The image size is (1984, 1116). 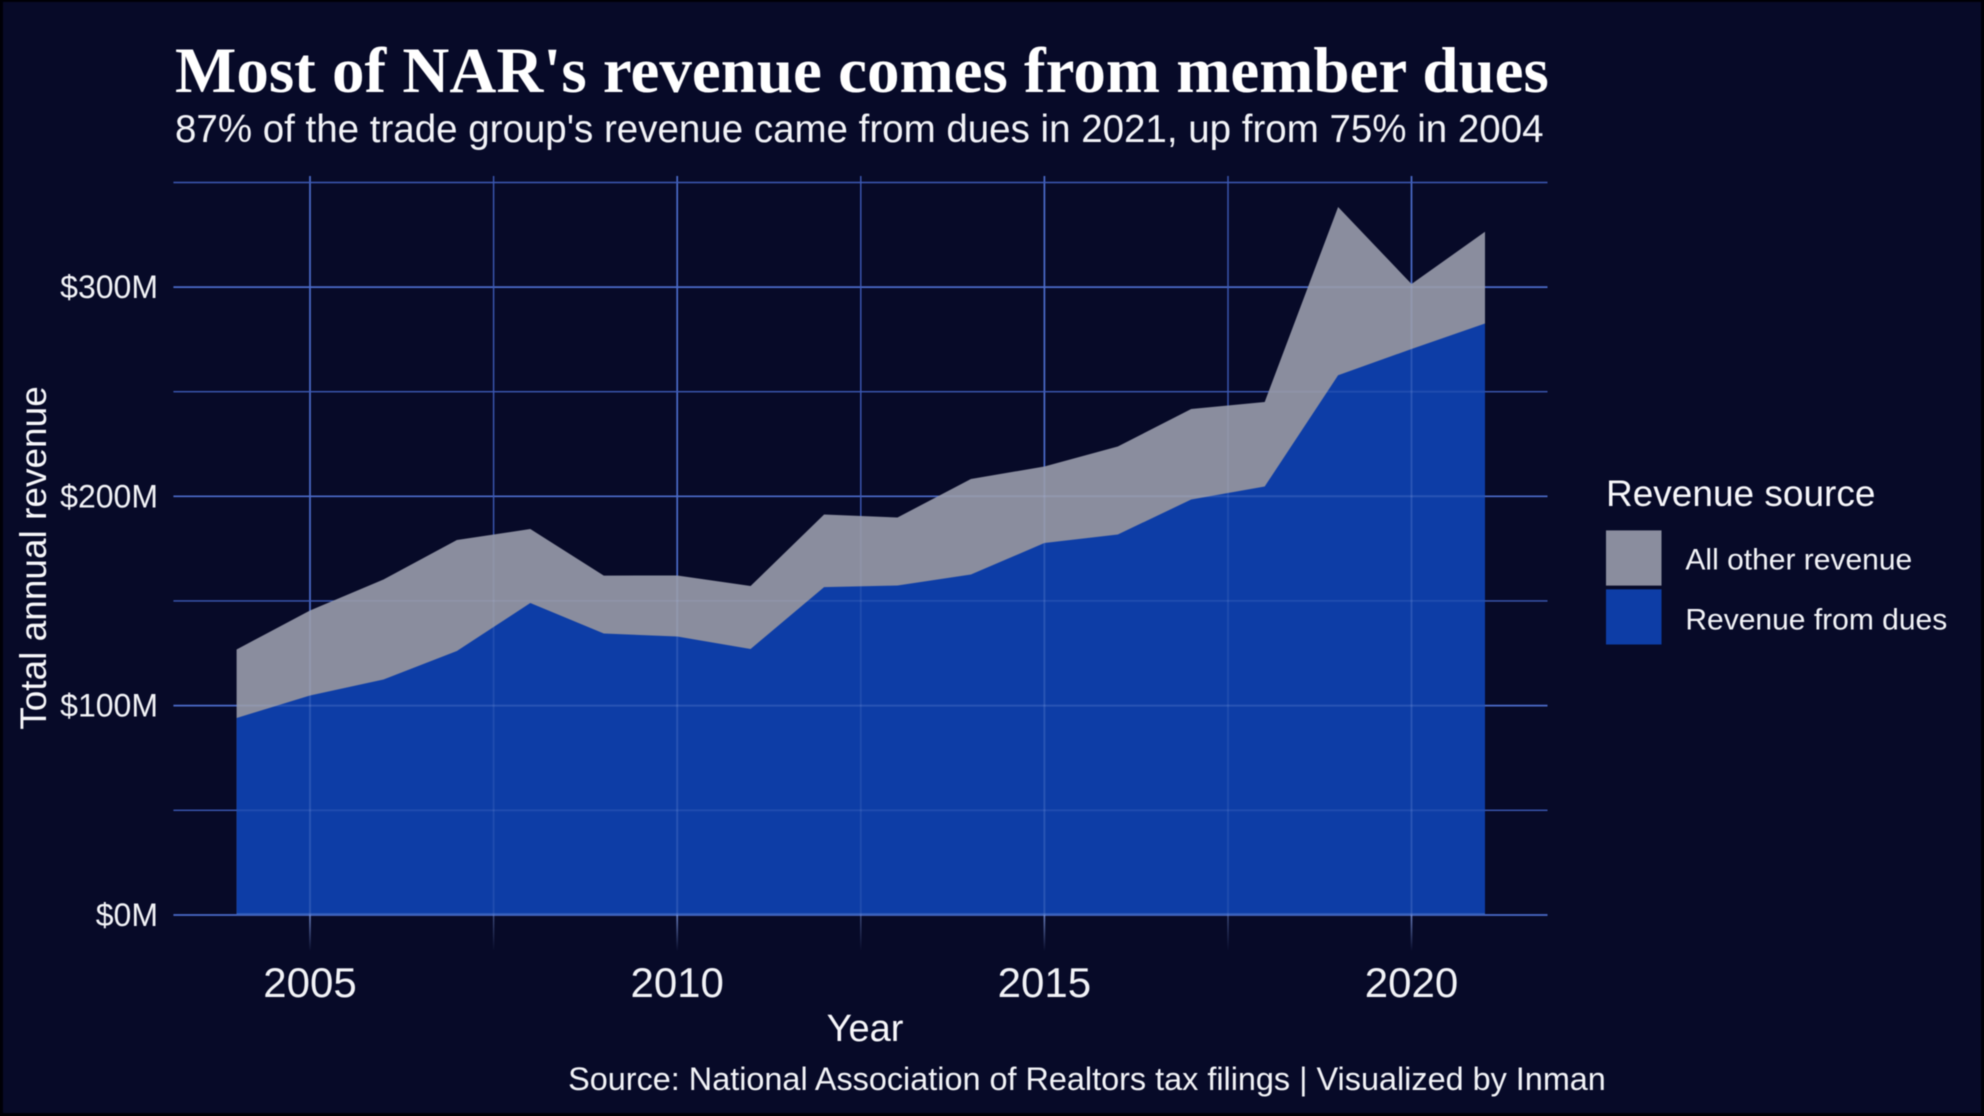 What do you see at coordinates (33, 558) in the screenshot?
I see `svg-text: Total annual revenue` at bounding box center [33, 558].